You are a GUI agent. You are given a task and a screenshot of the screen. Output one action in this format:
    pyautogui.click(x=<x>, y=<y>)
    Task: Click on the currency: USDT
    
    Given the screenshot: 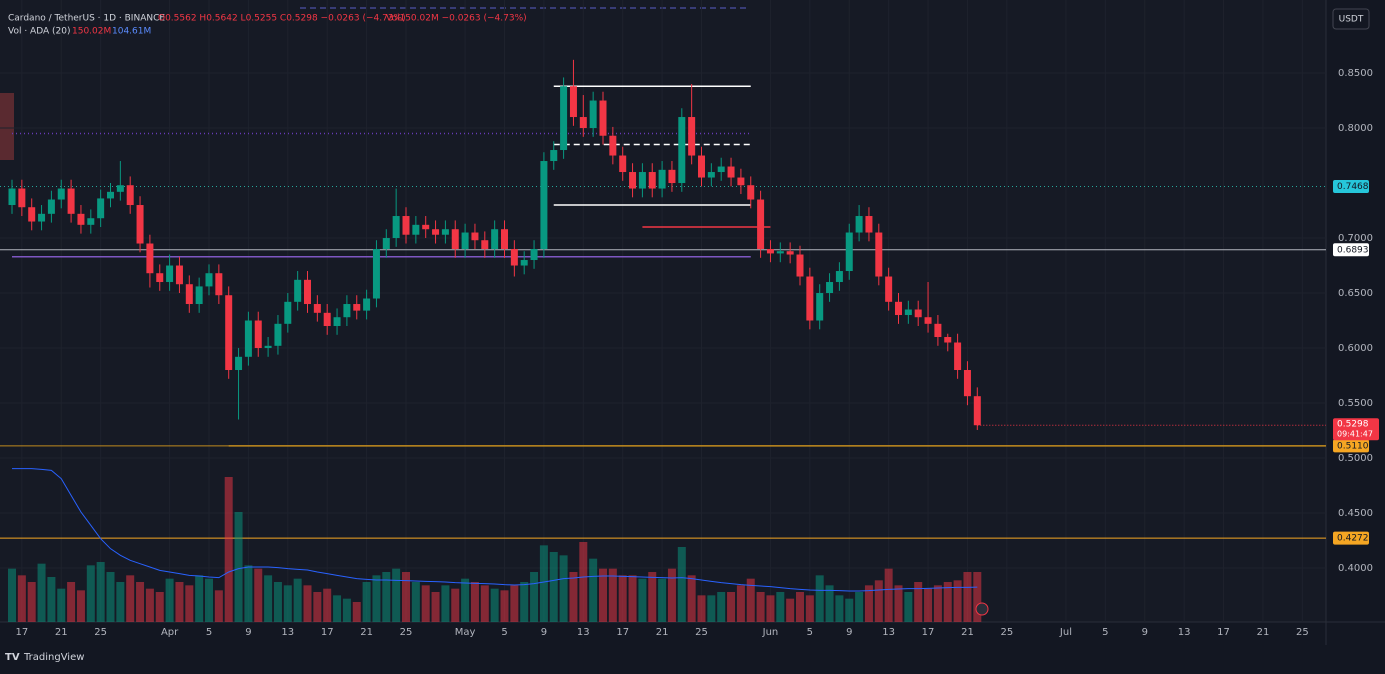 What is the action you would take?
    pyautogui.click(x=1351, y=20)
    